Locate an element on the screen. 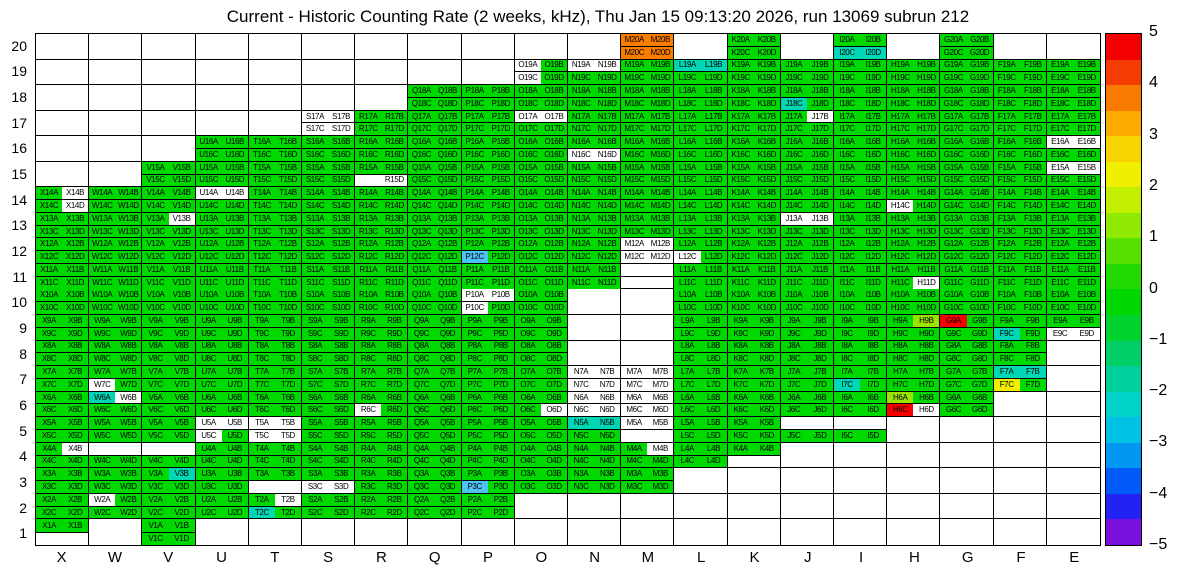 The height and width of the screenshot is (572, 1196). heatmap-cell: R11A R11B R11C R11D is located at coordinates (382, 276).